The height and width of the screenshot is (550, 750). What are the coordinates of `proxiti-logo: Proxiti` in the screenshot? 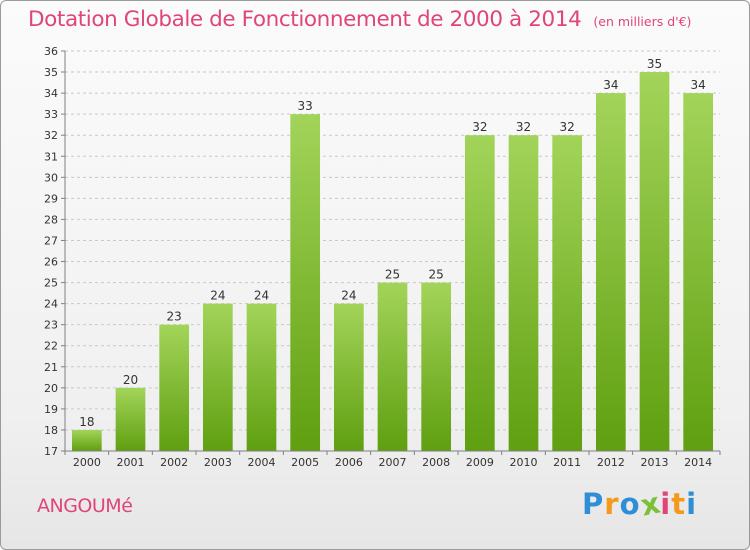 It's located at (640, 503).